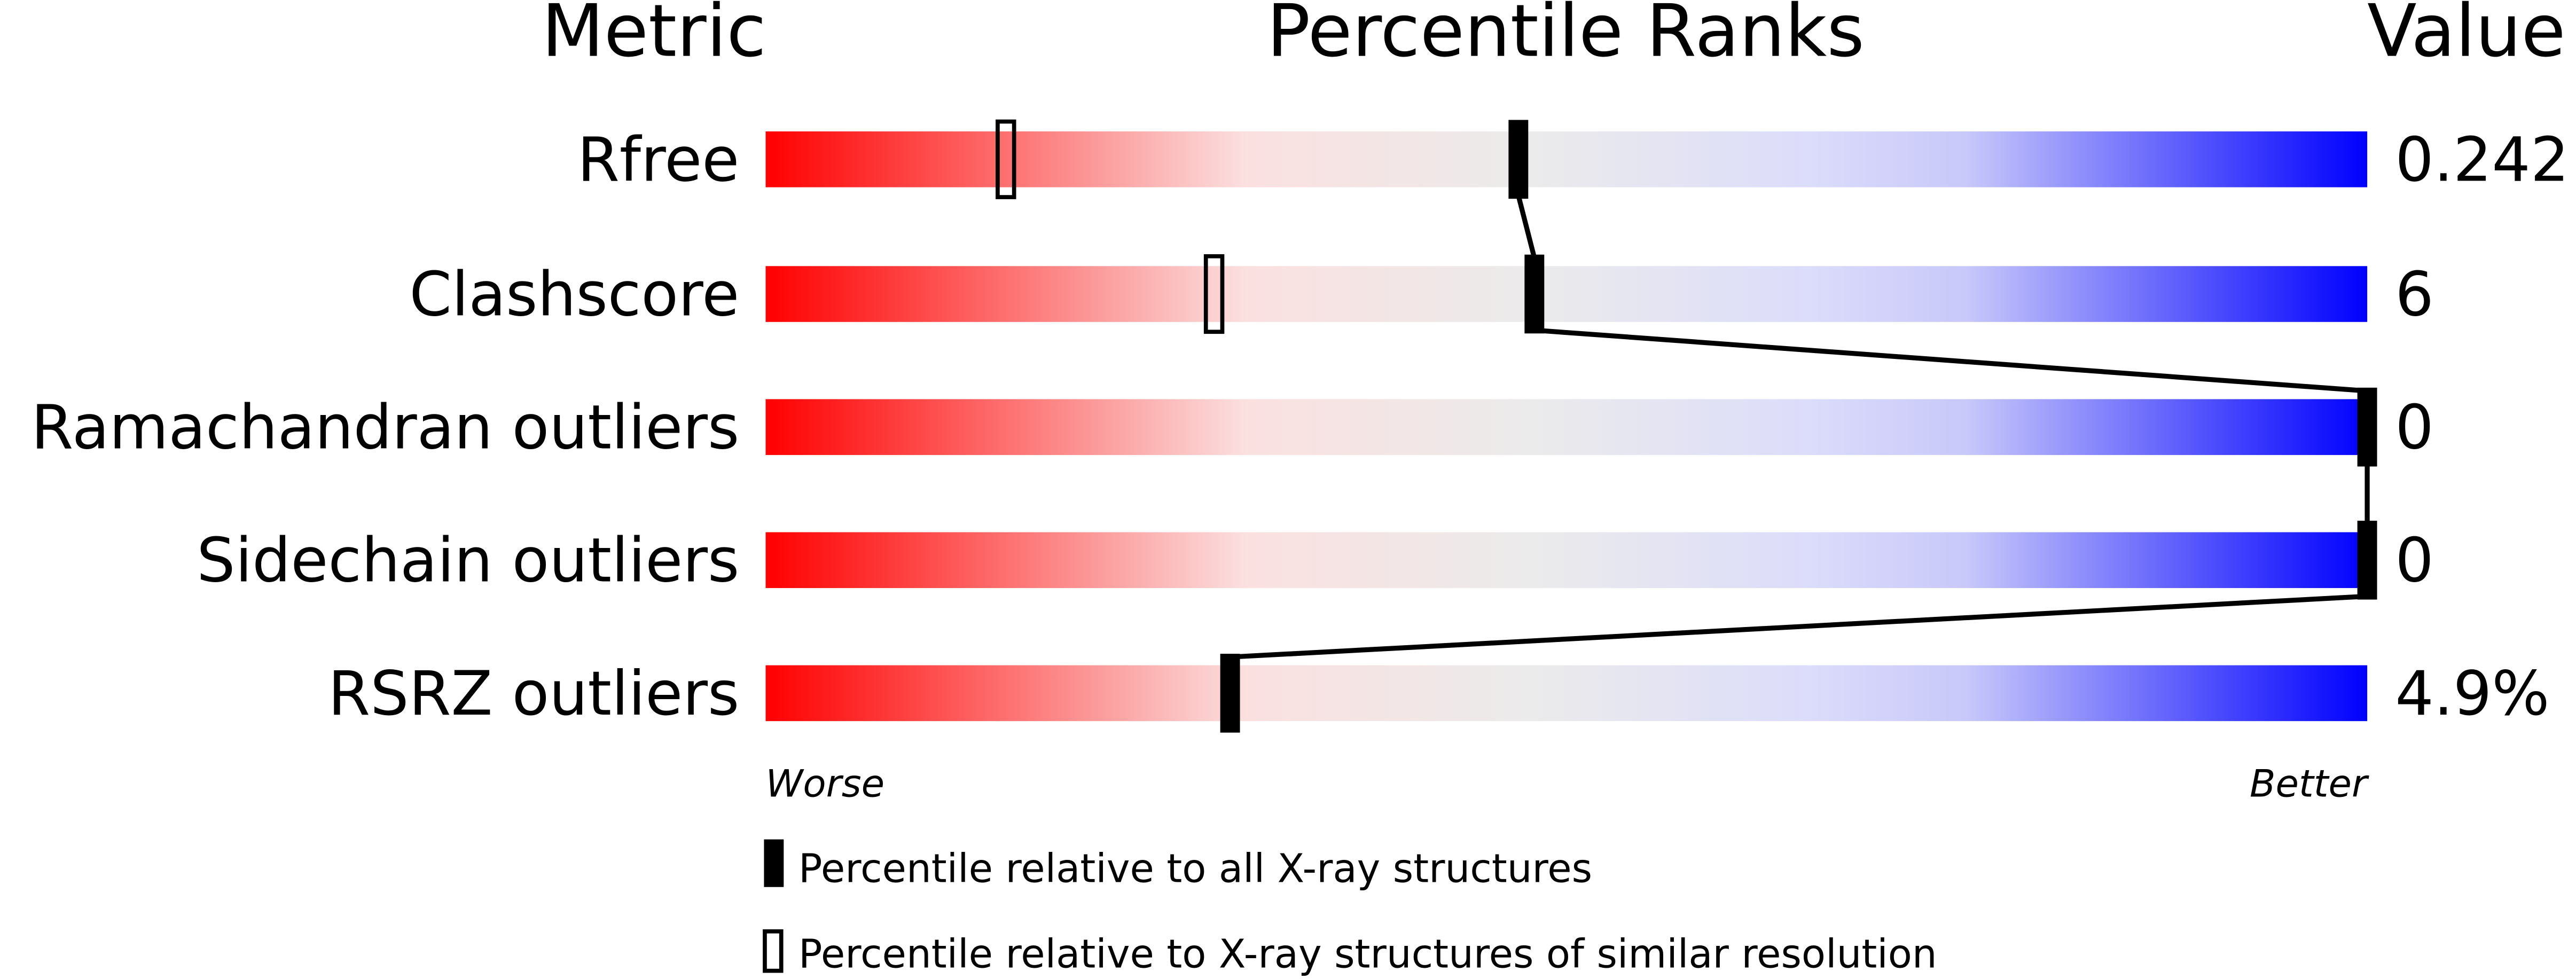 The width and height of the screenshot is (2576, 979). I want to click on legend-open-marker-icon, so click(773, 951).